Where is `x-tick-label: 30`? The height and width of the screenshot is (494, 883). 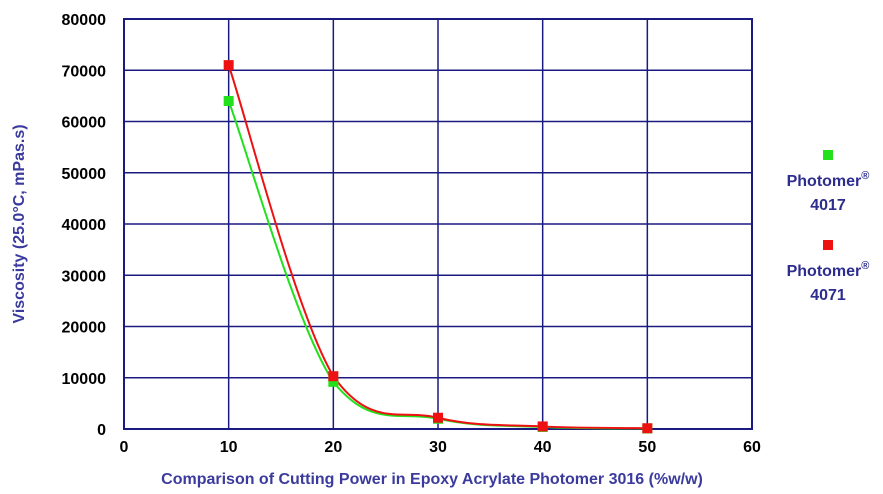
x-tick-label: 30 is located at coordinates (438, 447).